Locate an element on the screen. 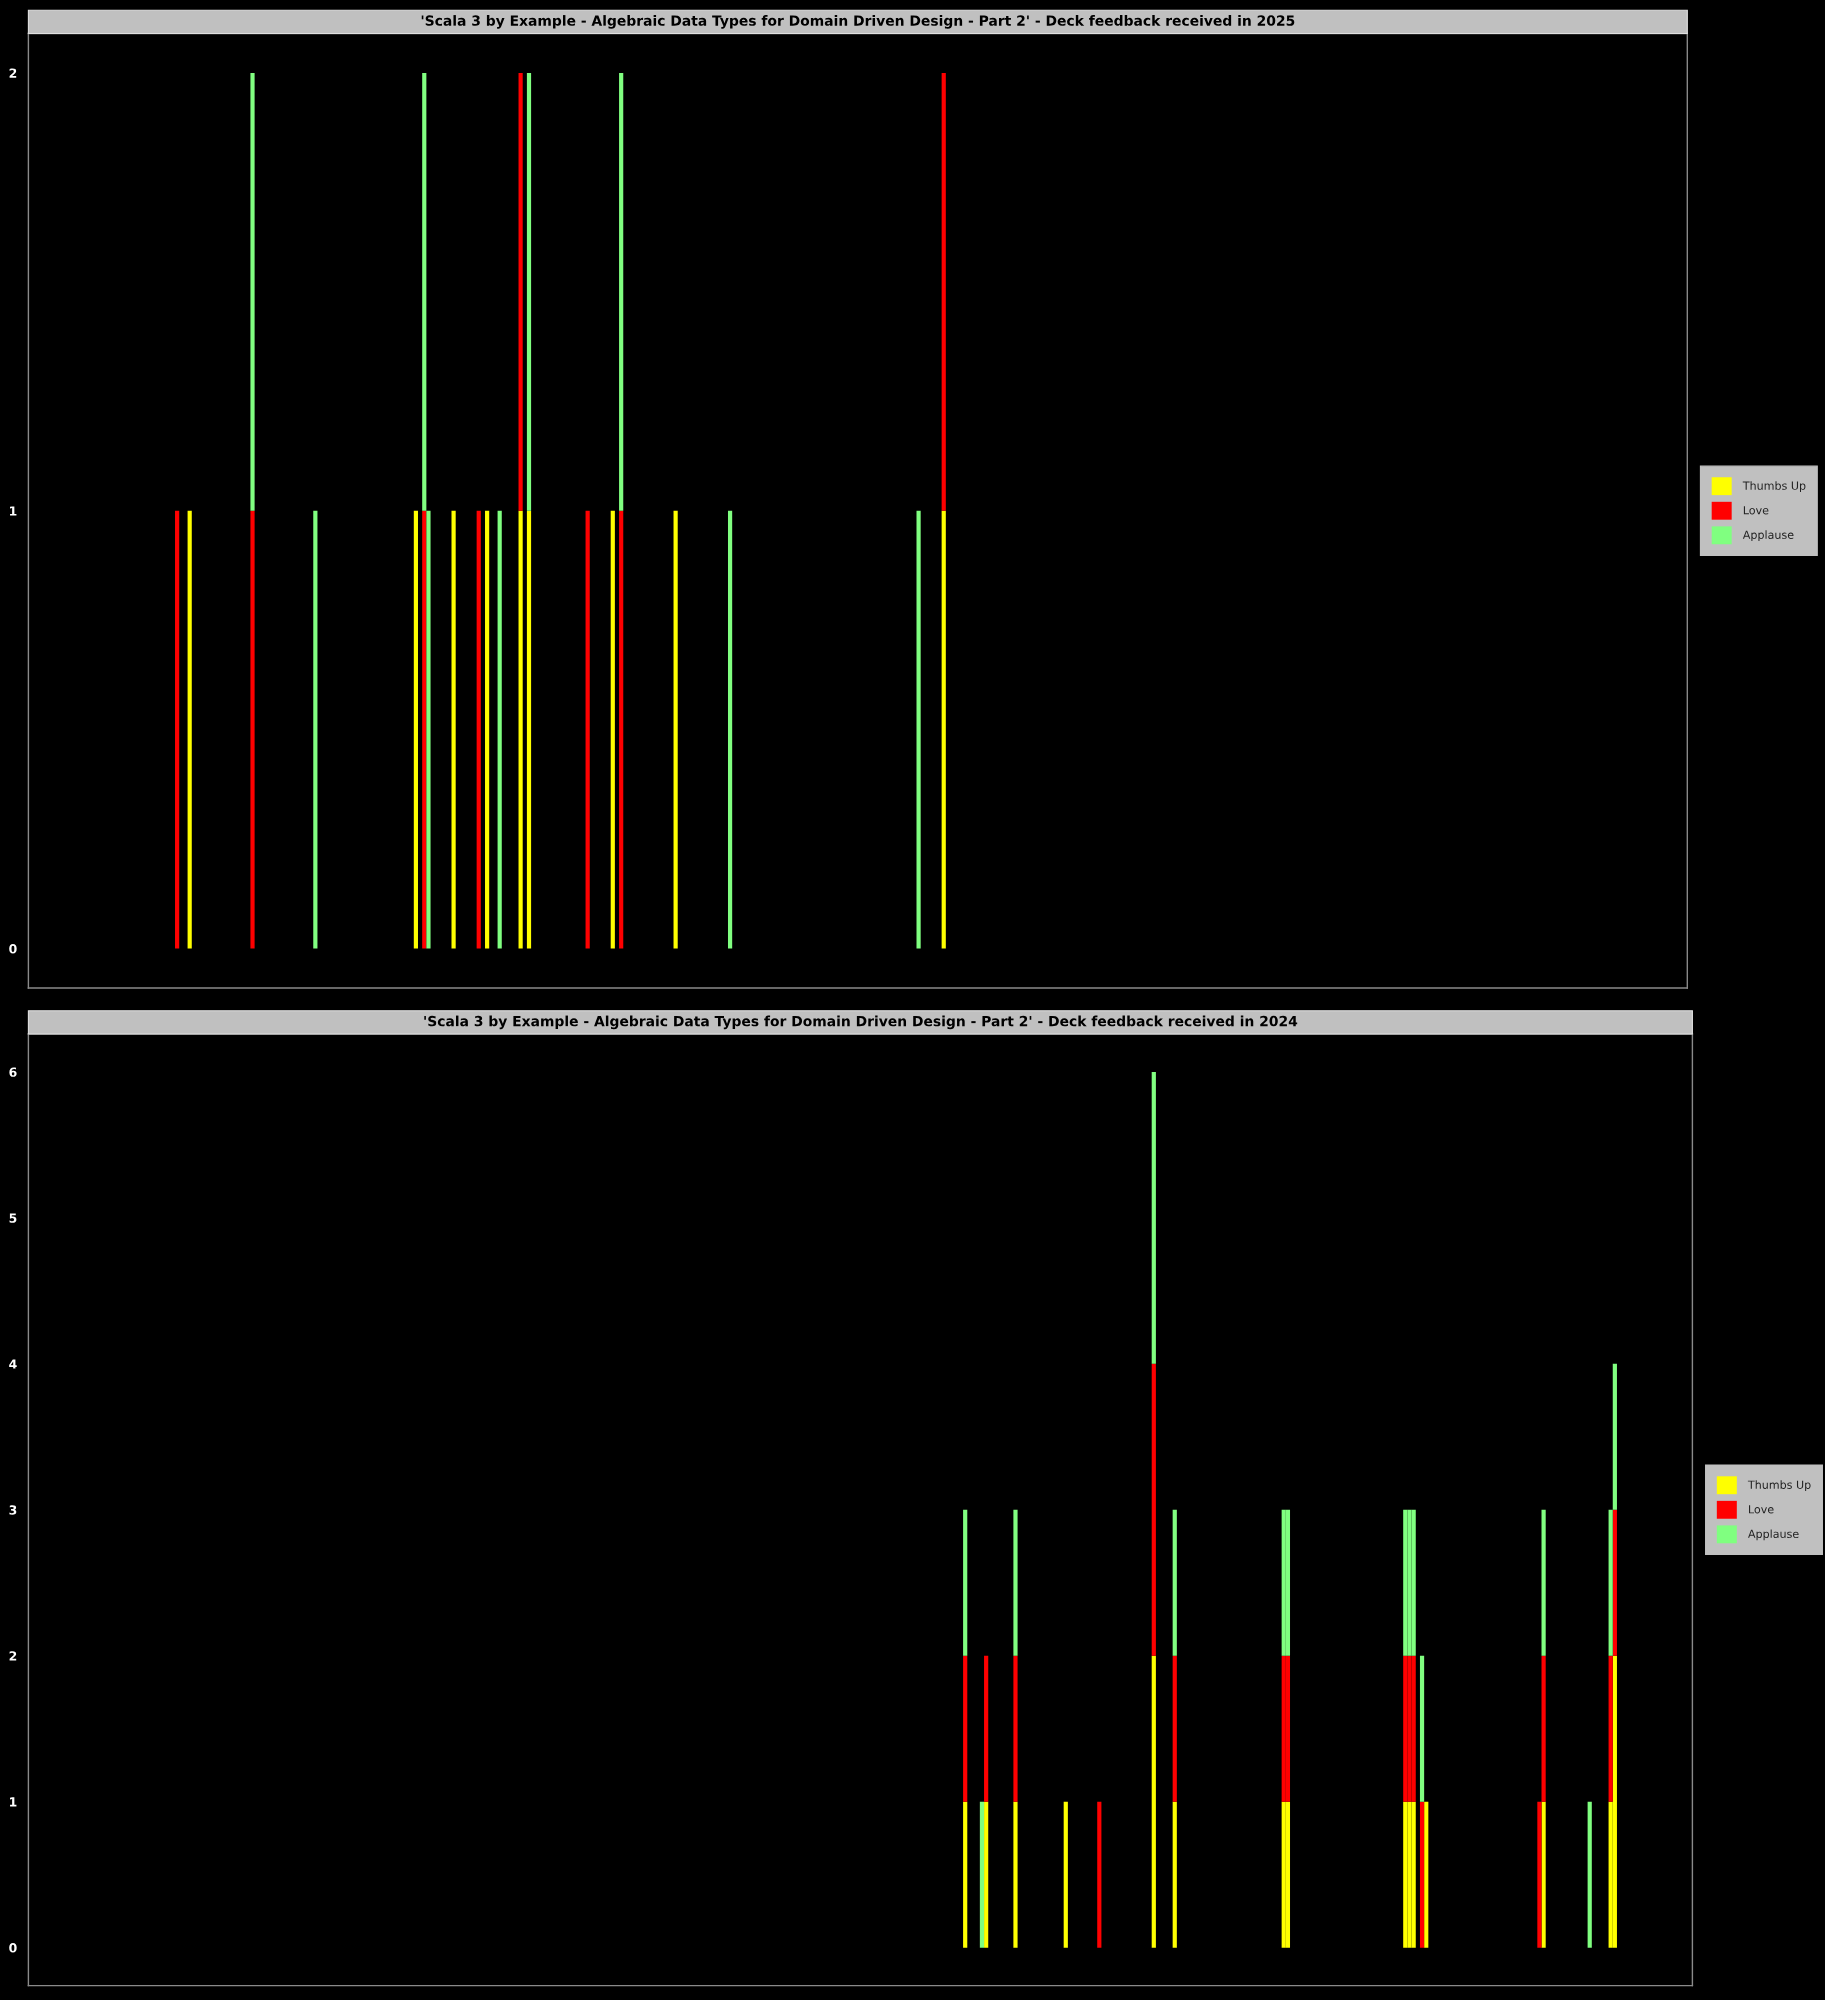  chart-title: 'Scala 3 by Example - Algebraic Data Types for Domain Driven Design - Part 2' - Deck feedback received in 2024 is located at coordinates (861, 1022).